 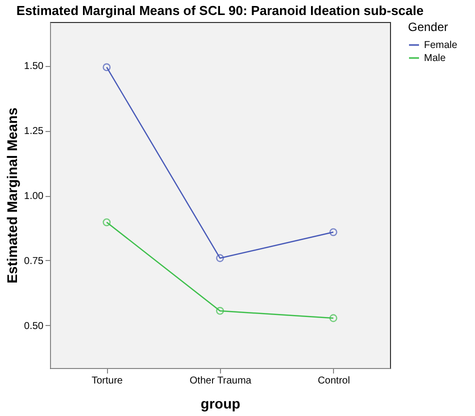 I want to click on y-axis-title: Estimated Marginal Means, so click(x=12, y=195).